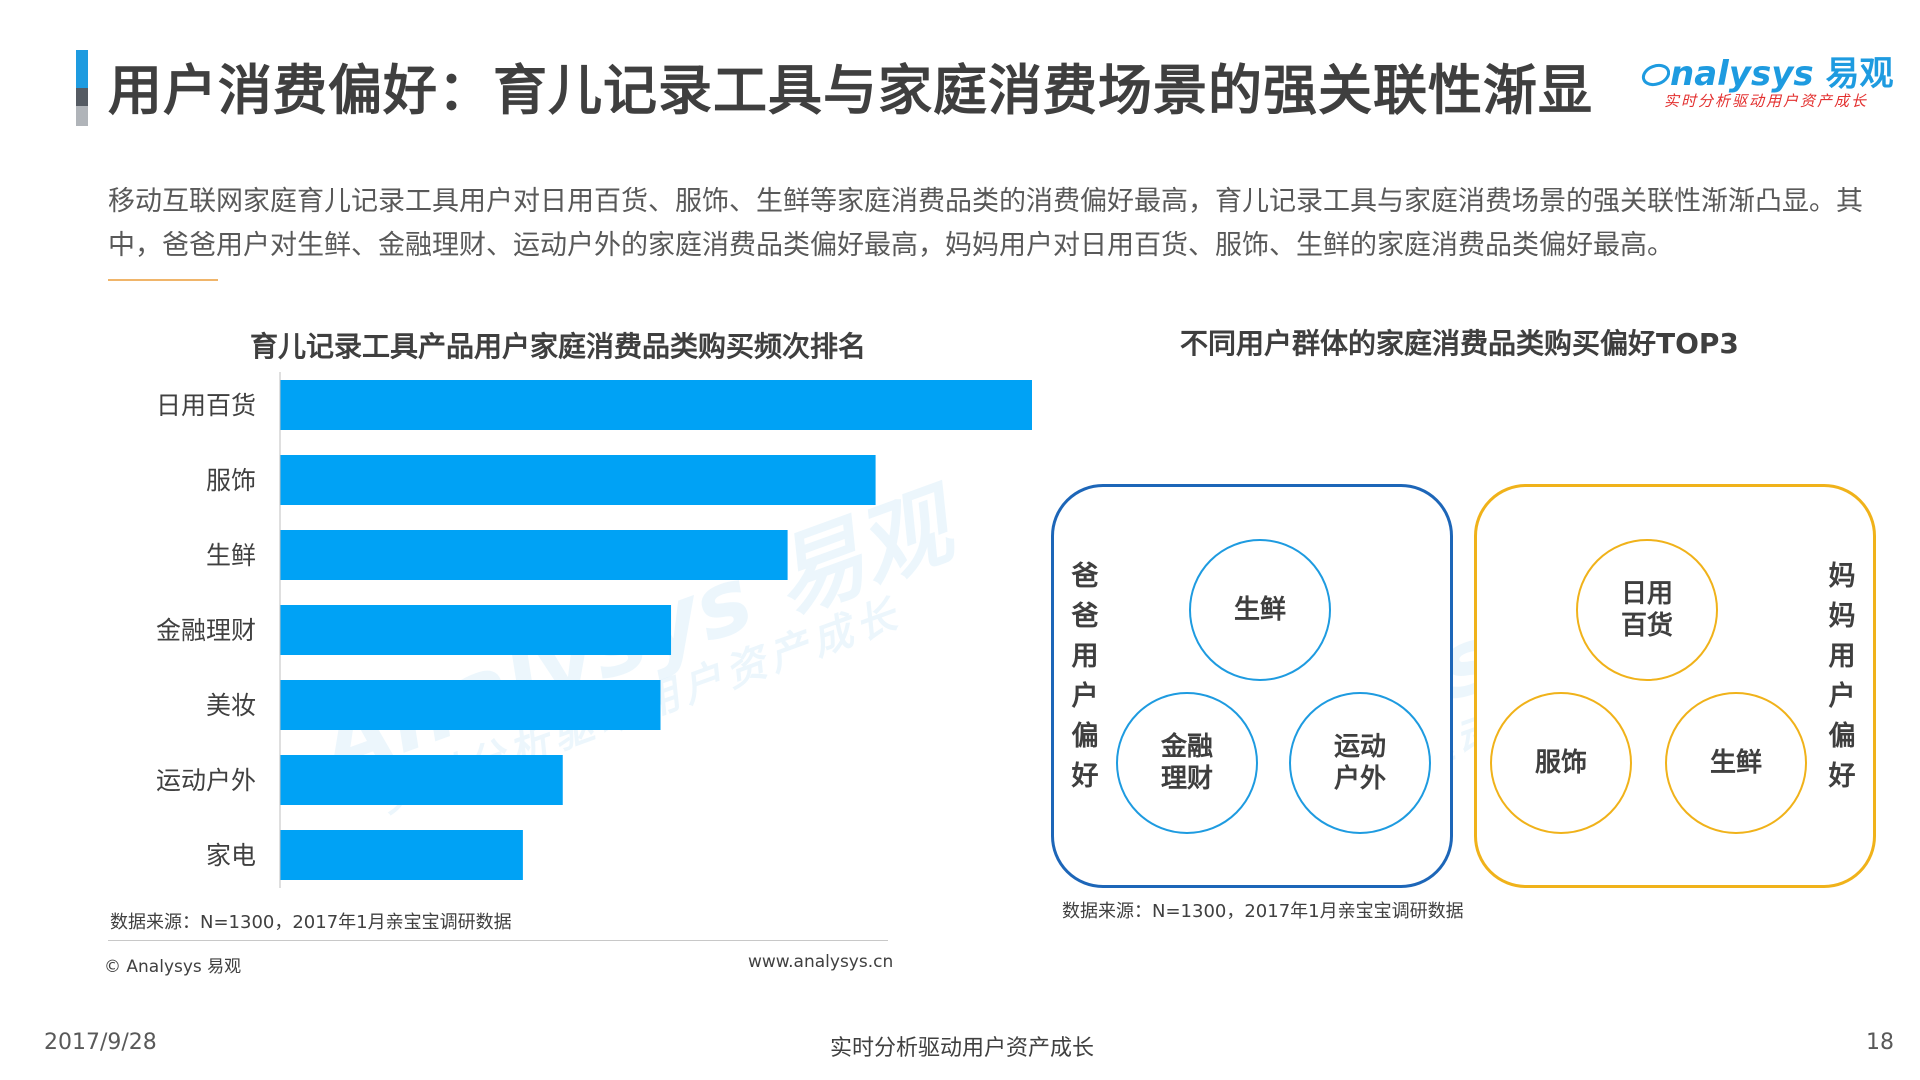 The height and width of the screenshot is (1080, 1920). Describe the element at coordinates (962, 1048) in the screenshot. I see `slide-tagline: 实时分析驱动用户资产成长` at that location.